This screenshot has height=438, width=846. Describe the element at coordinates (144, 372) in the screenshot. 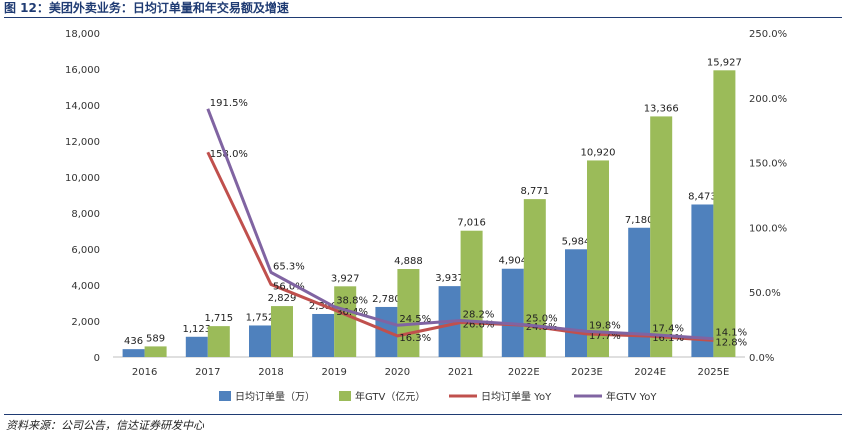

I see `x-tick-label: 2016` at that location.